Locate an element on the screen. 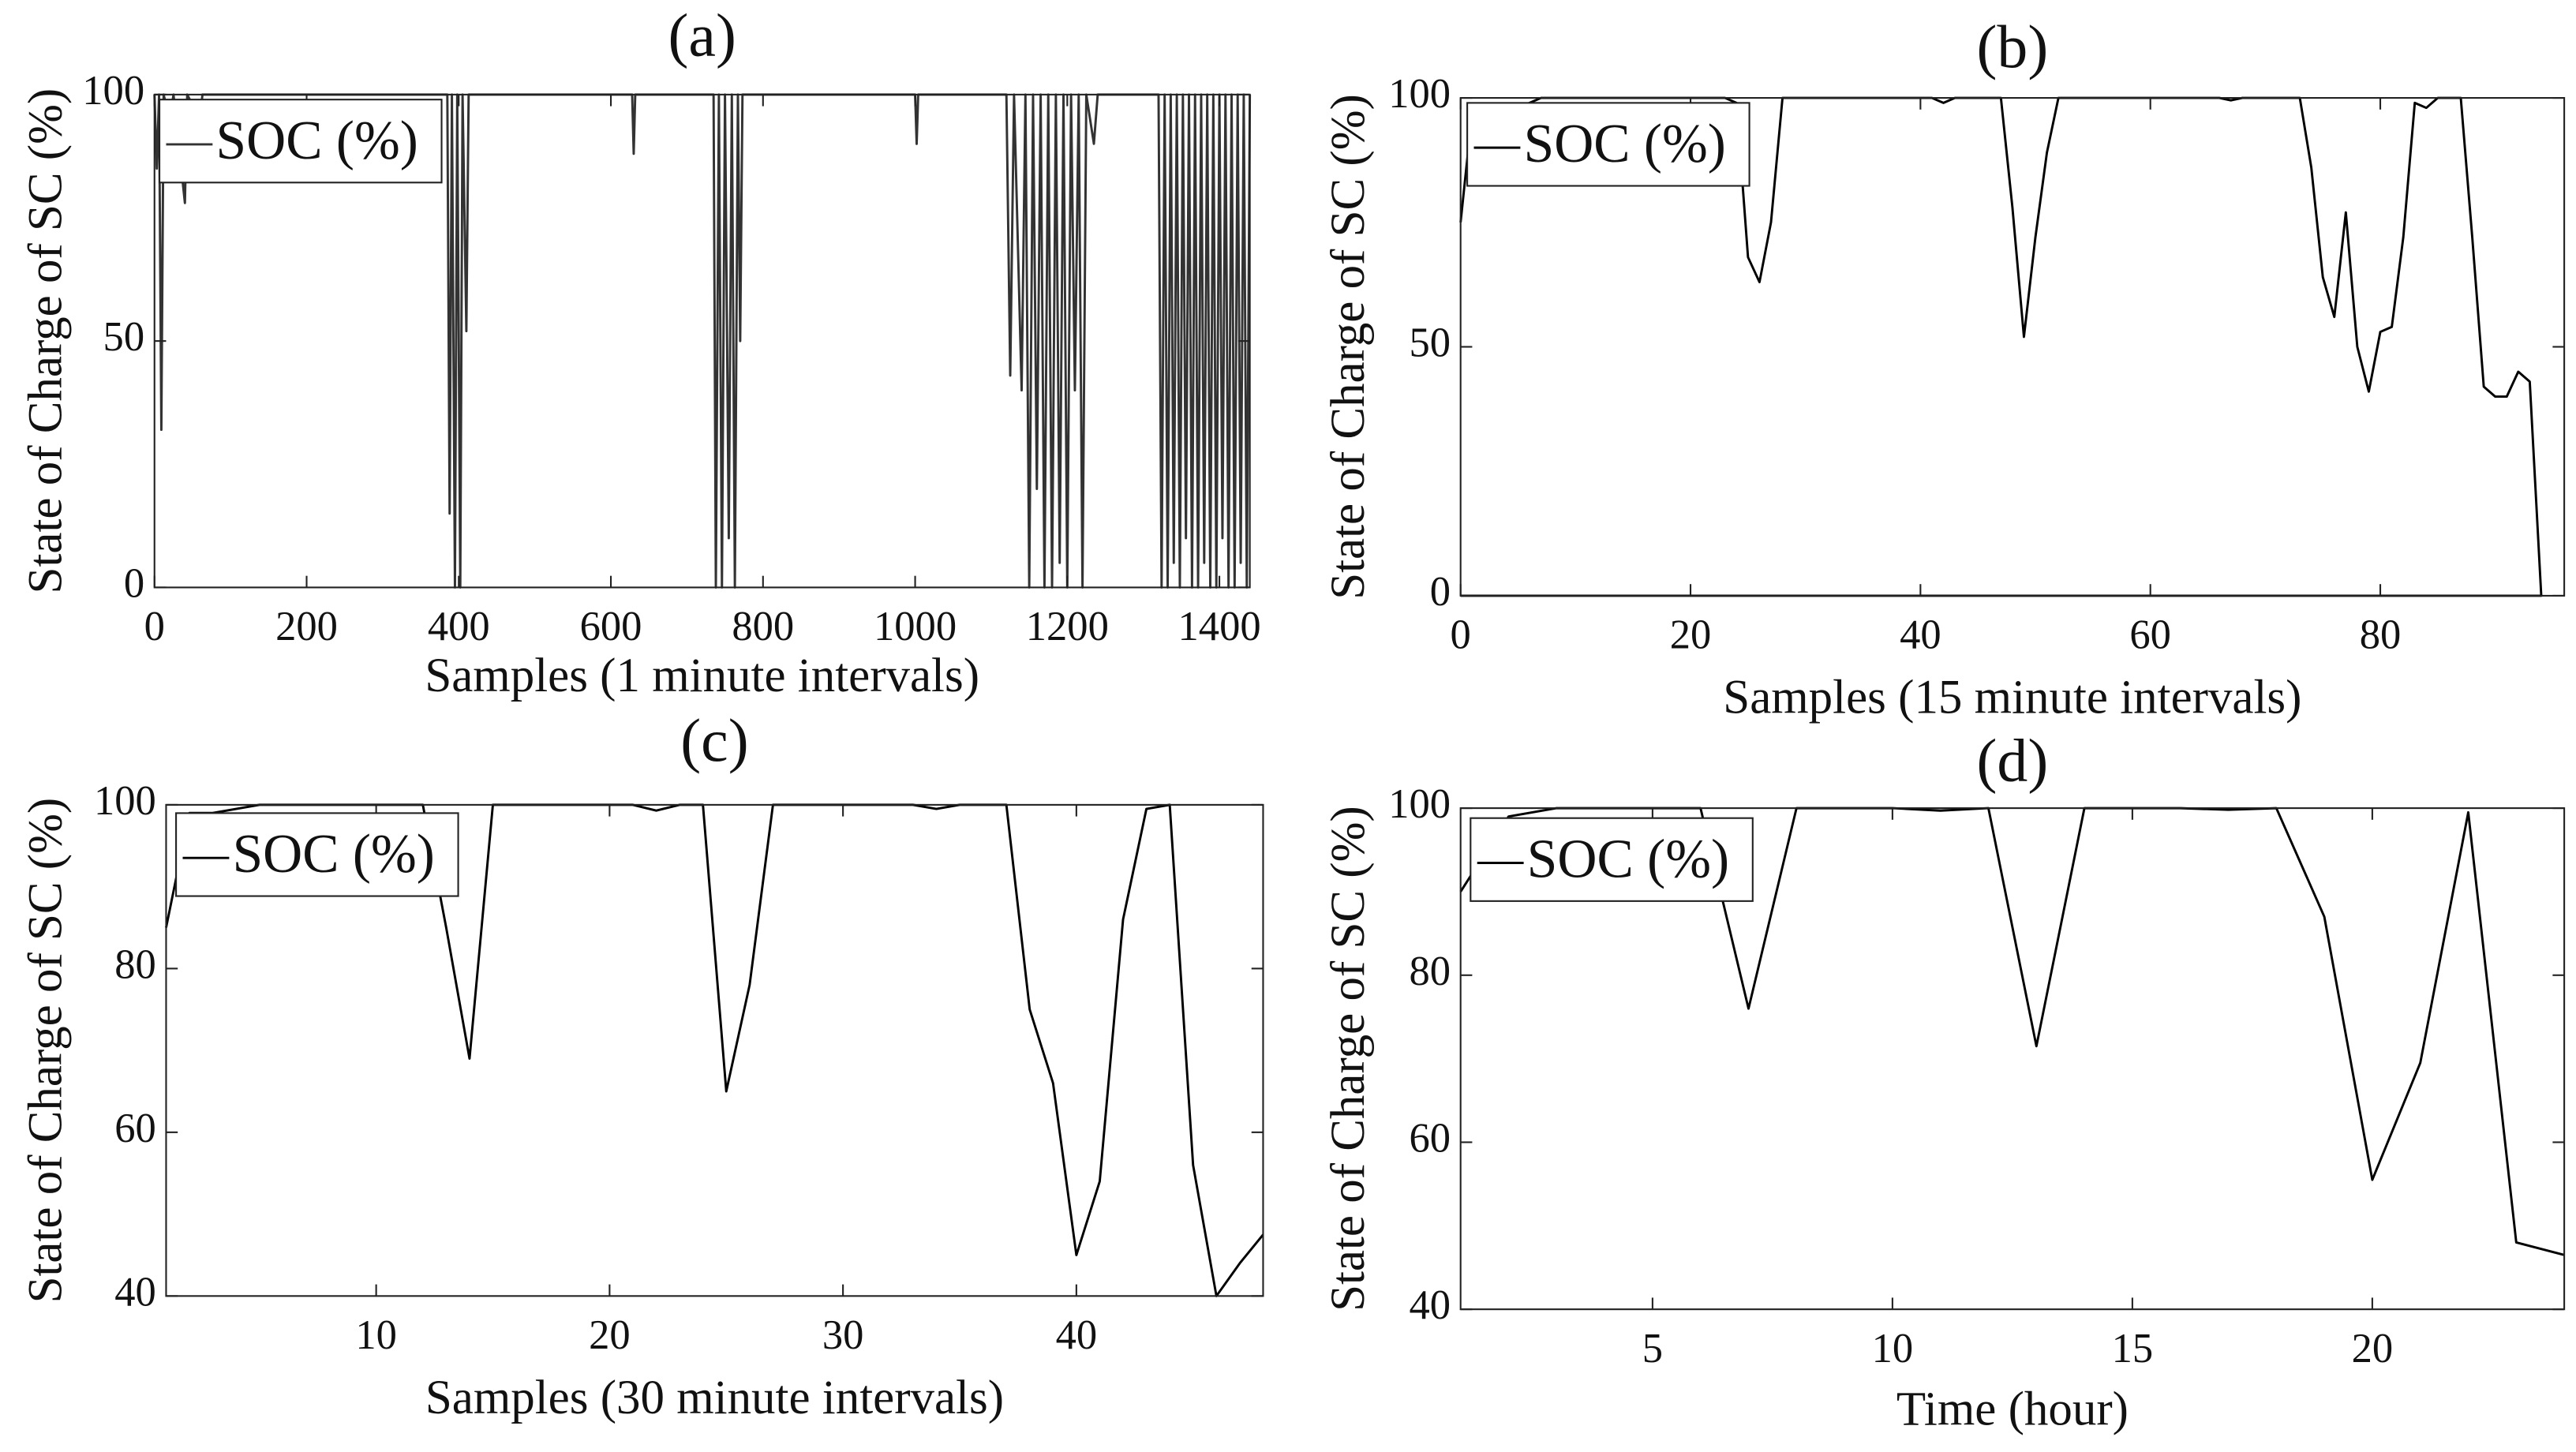 The image size is (2576, 1452). panel-title: (c) is located at coordinates (714, 740).